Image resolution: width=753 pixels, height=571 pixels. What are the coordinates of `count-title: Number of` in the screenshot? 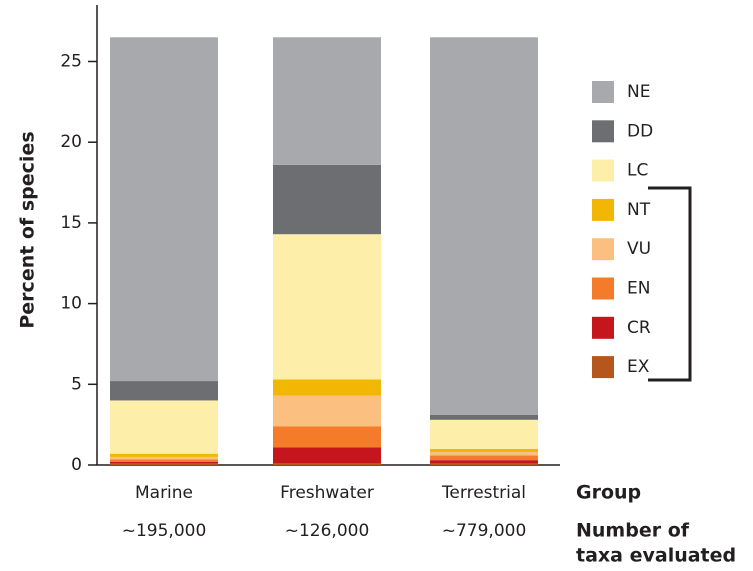 It's located at (633, 531).